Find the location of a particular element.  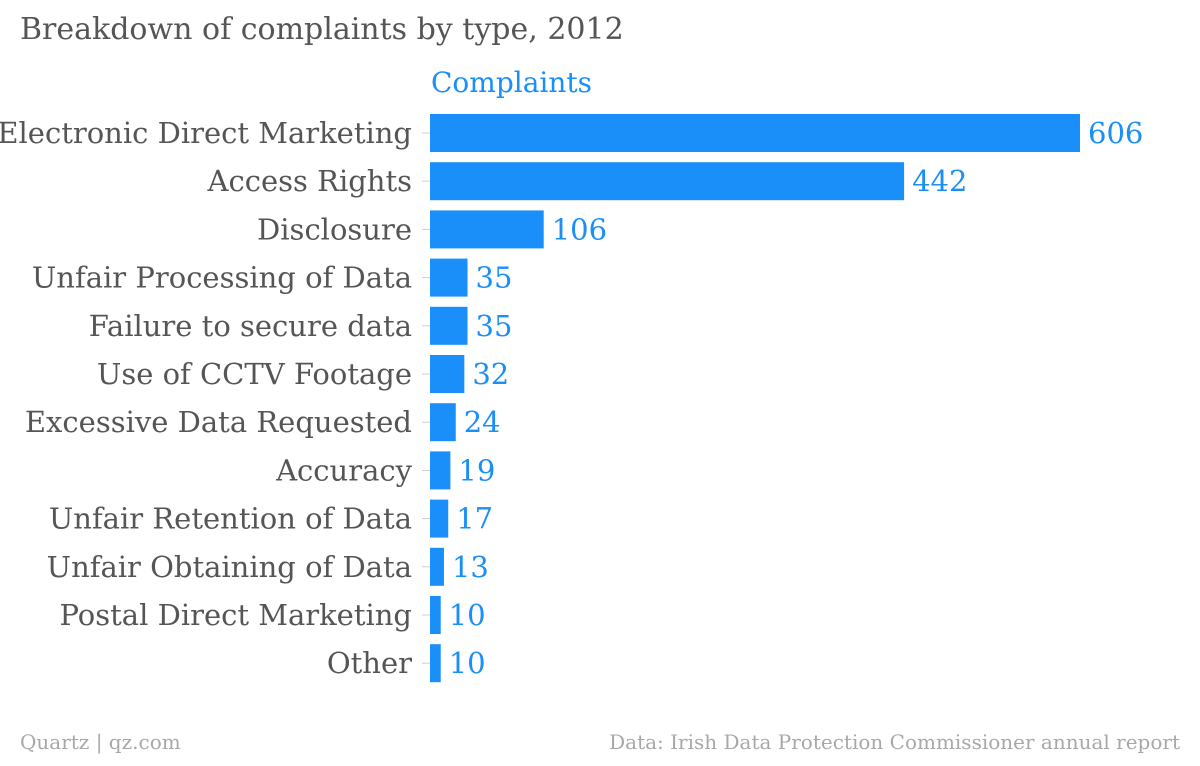

value-label: 17 is located at coordinates (474, 519).